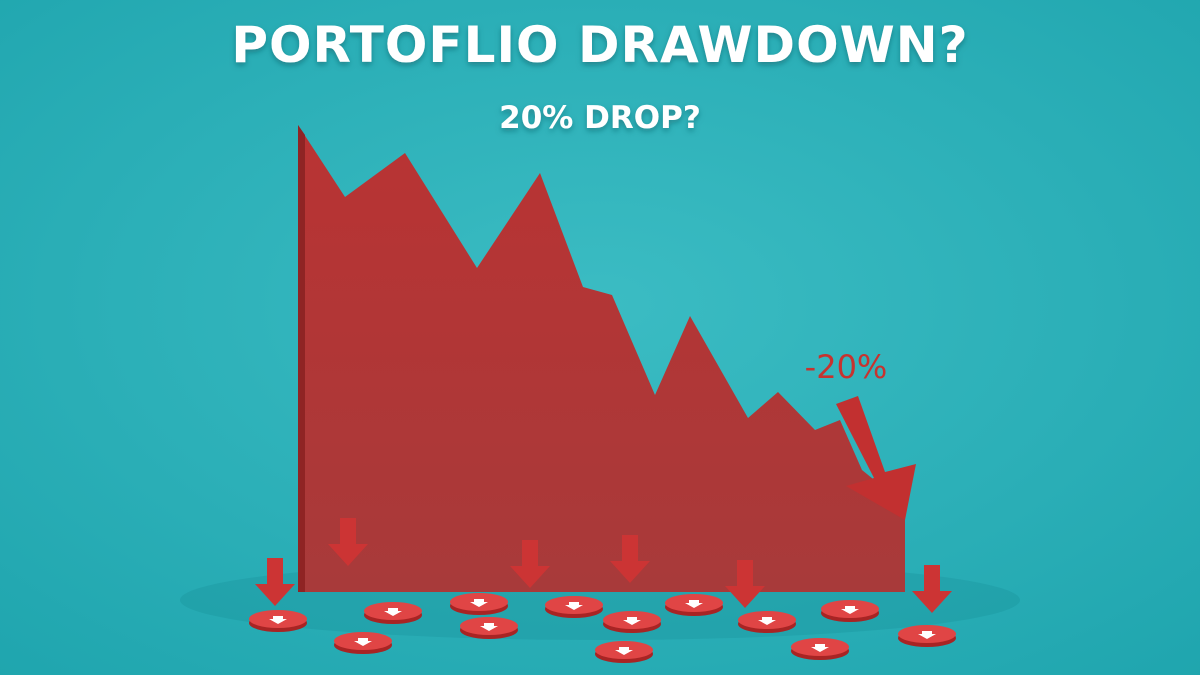 The width and height of the screenshot is (1200, 675). Describe the element at coordinates (846, 367) in the screenshot. I see `drop-label: -20%` at that location.